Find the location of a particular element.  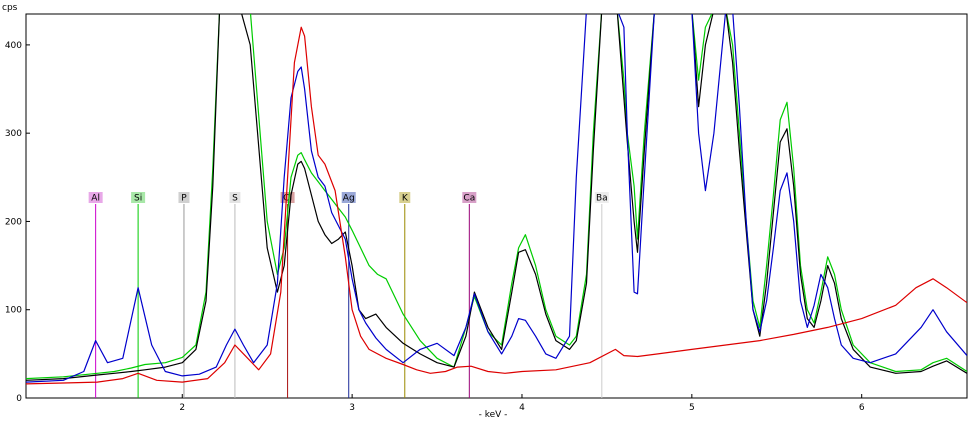

x-tick-label: 4 is located at coordinates (522, 408).